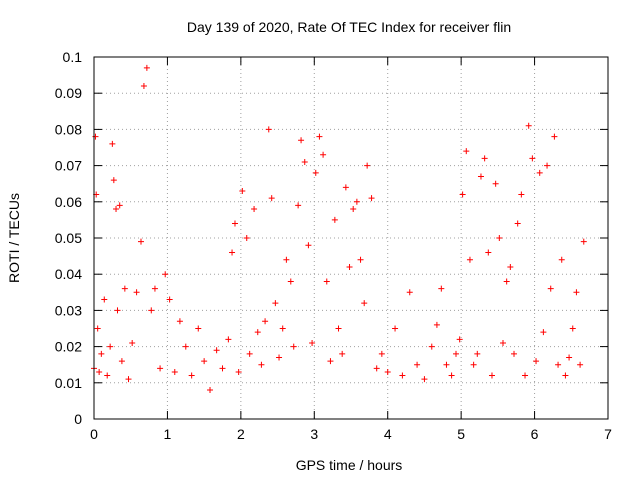 This screenshot has width=640, height=480. What do you see at coordinates (461, 434) in the screenshot?
I see `x-tick-label: 5` at bounding box center [461, 434].